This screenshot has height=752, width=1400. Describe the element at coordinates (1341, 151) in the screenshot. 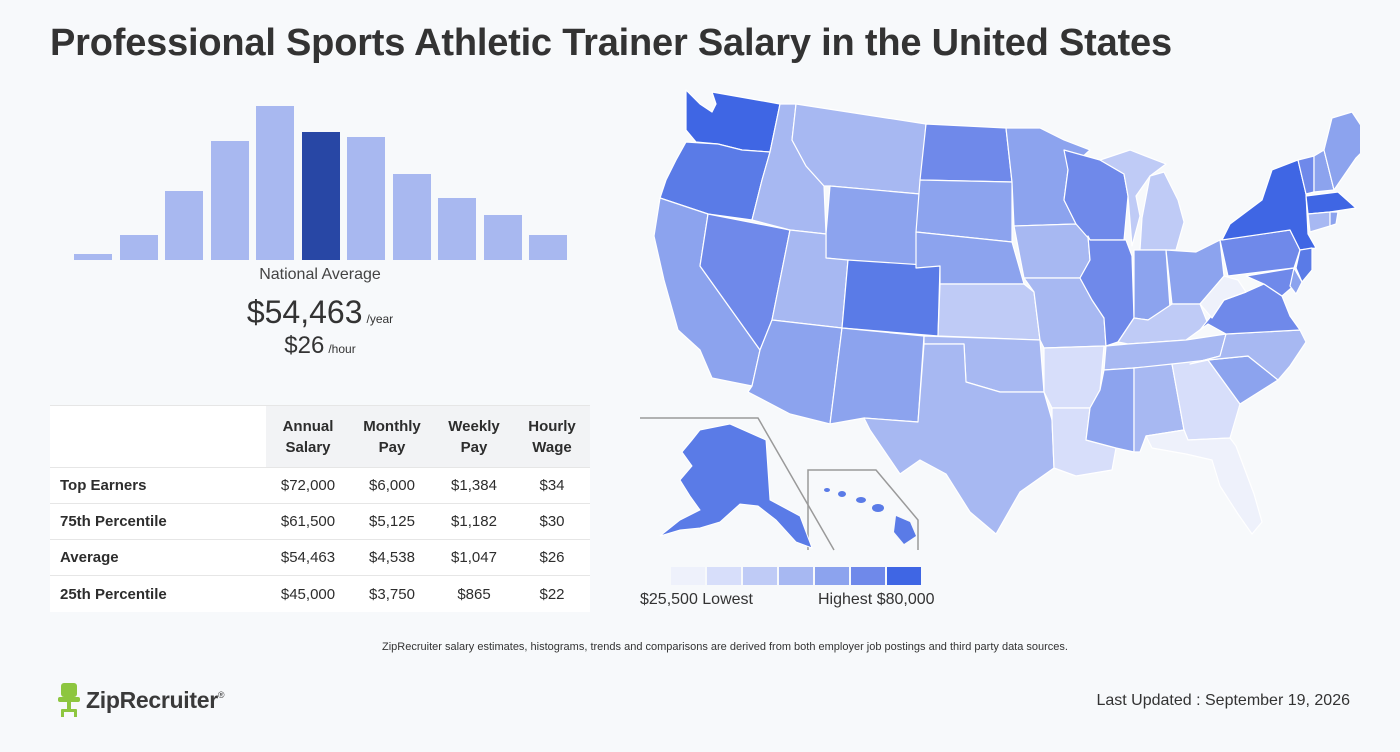

I see `state-maine` at that location.